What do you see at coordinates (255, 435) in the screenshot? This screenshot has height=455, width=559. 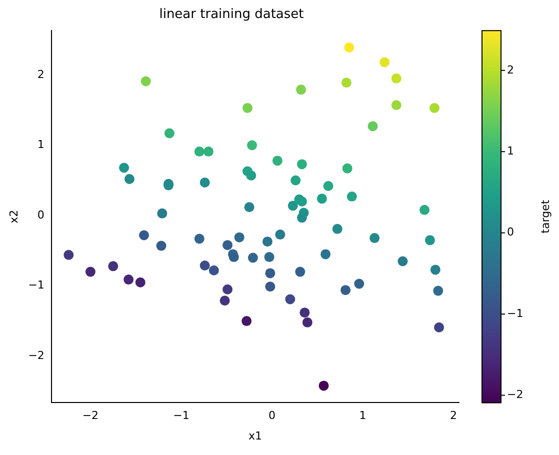 I see `x-axis-title: x1` at bounding box center [255, 435].